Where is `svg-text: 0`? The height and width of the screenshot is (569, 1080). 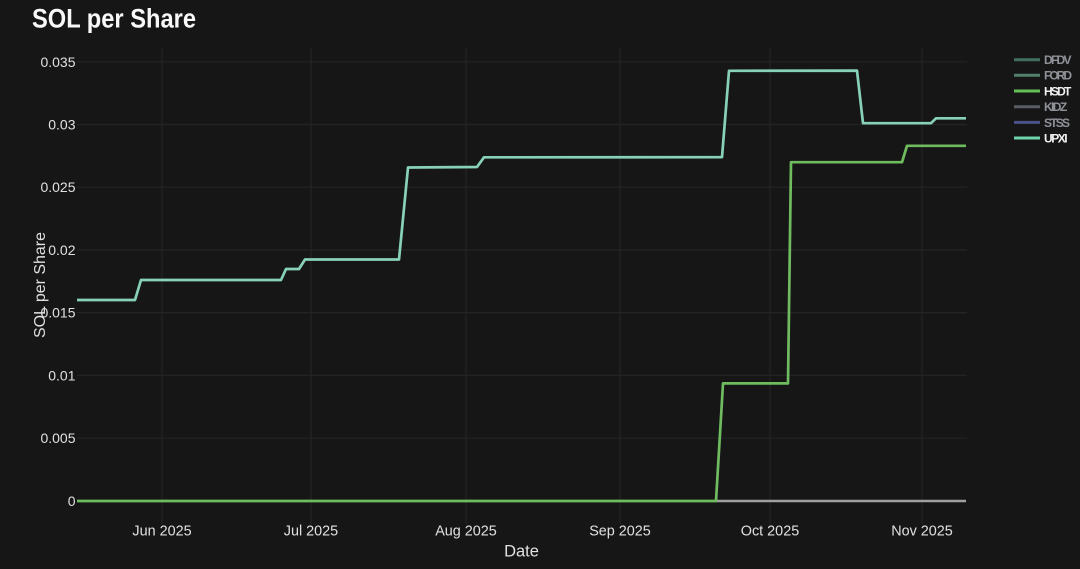
svg-text: 0 is located at coordinates (72, 501).